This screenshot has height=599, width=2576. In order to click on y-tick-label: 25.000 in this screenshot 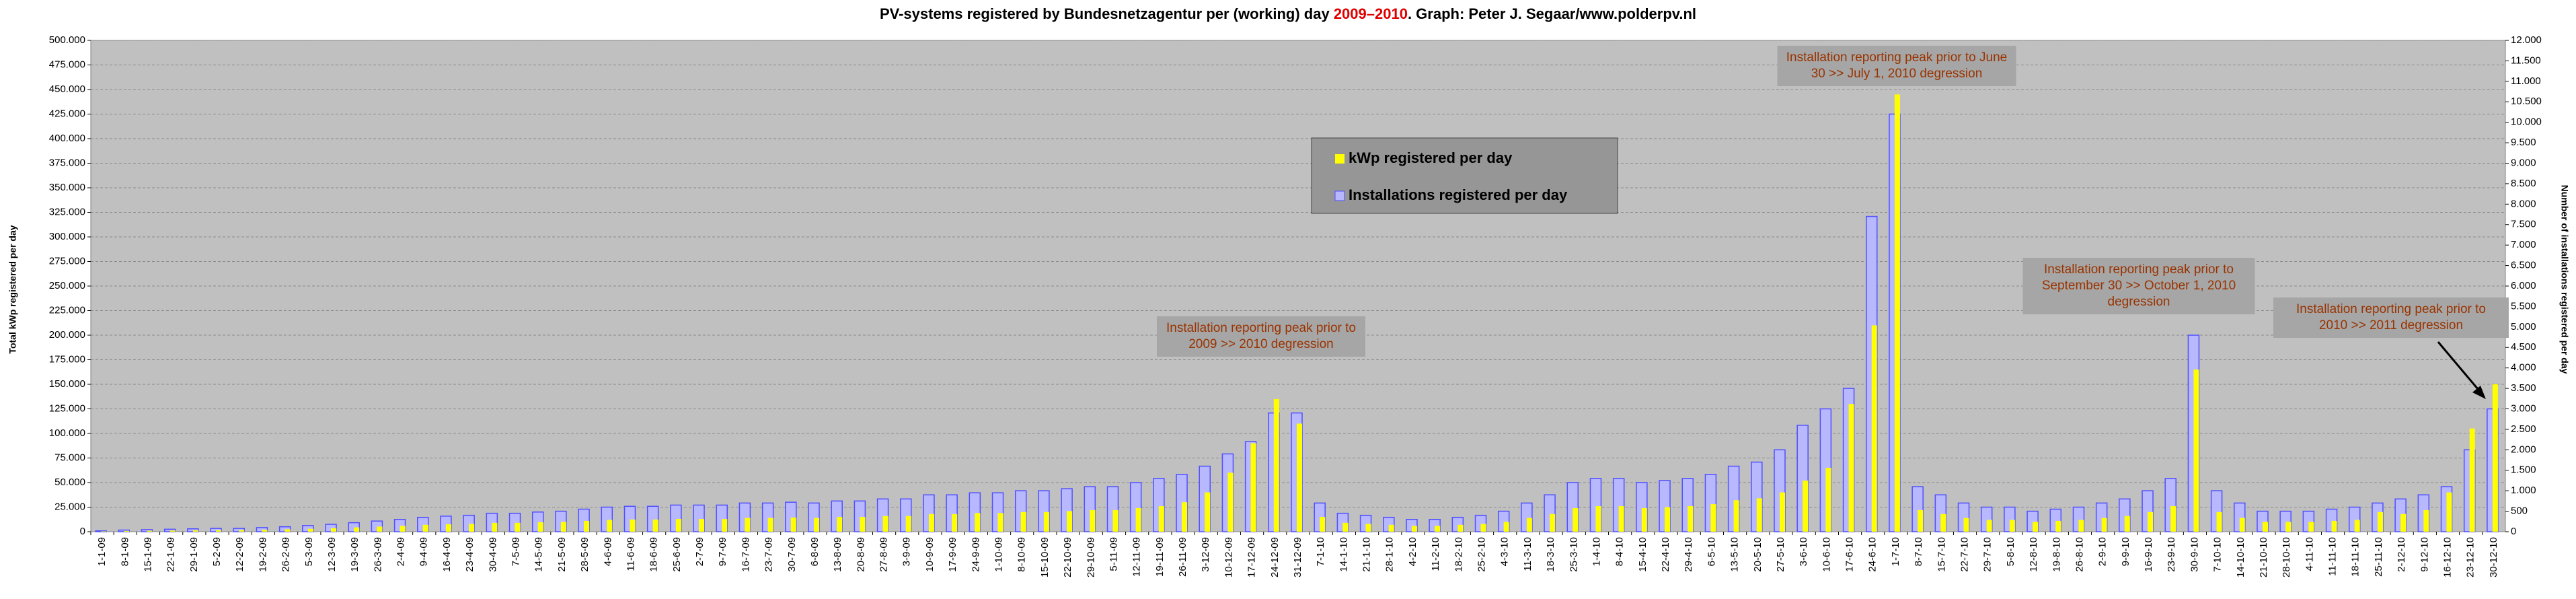, I will do `click(69, 507)`.